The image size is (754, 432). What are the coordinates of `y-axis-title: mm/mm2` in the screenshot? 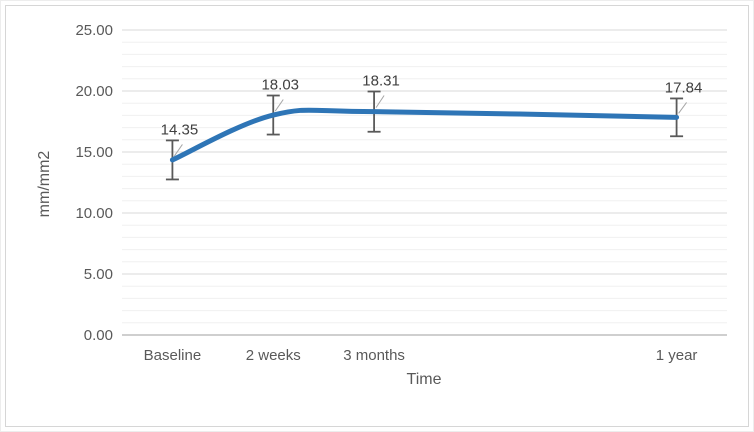 It's located at (44, 184).